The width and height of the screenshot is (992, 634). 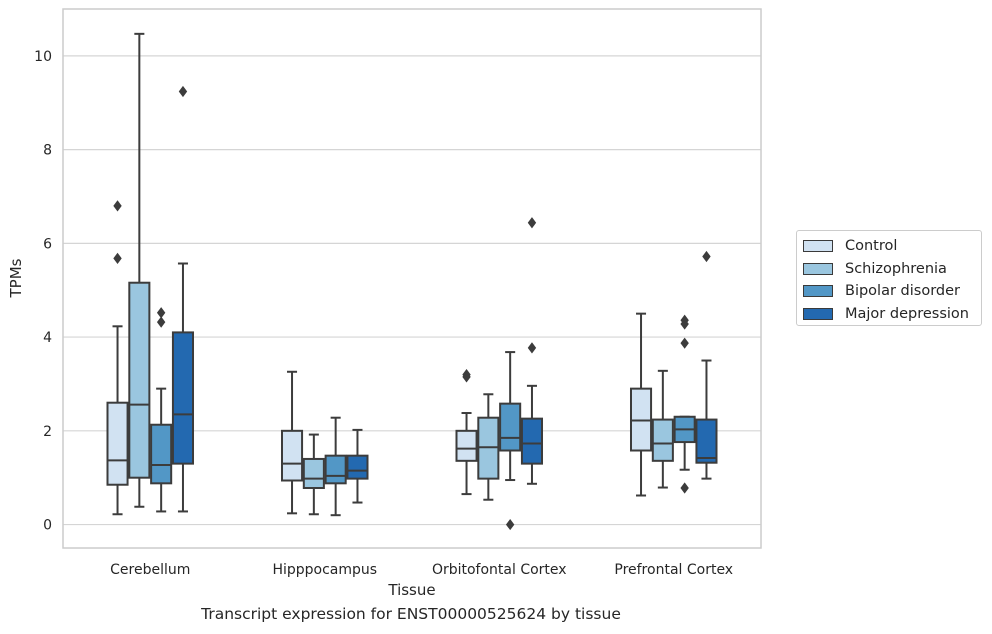 What do you see at coordinates (47, 151) in the screenshot?
I see `y-tick-label: 8` at bounding box center [47, 151].